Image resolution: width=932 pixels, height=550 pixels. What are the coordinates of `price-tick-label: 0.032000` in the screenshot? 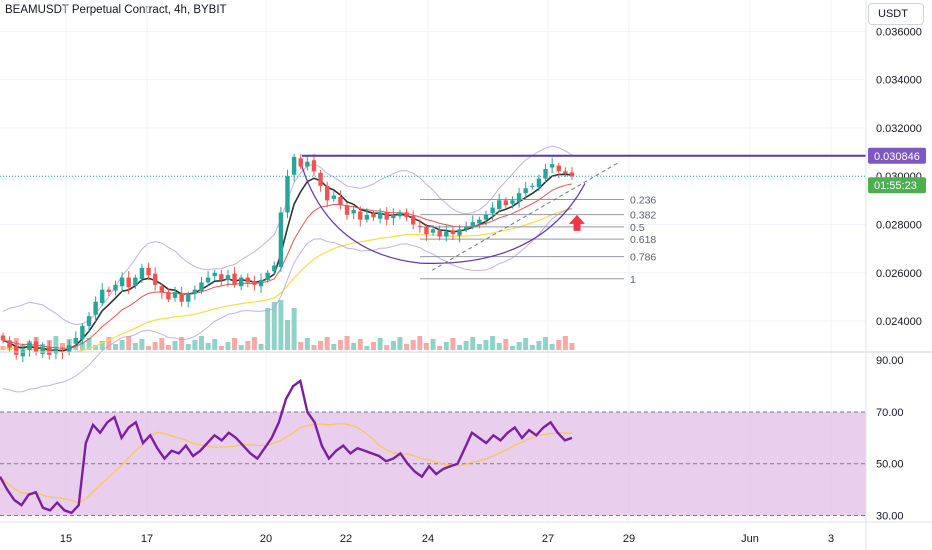 It's located at (899, 129).